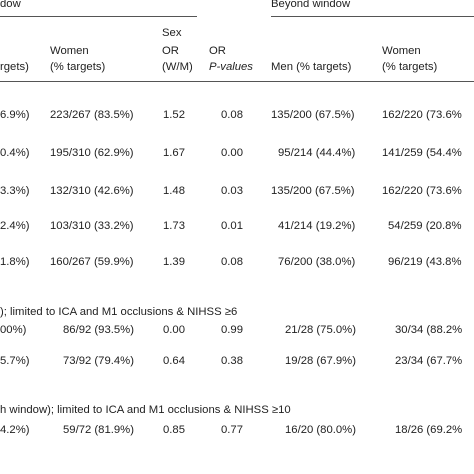 Image resolution: width=474 pixels, height=474 pixels. Describe the element at coordinates (15, 153) in the screenshot. I see `cell-men-left: 0.4%)` at that location.